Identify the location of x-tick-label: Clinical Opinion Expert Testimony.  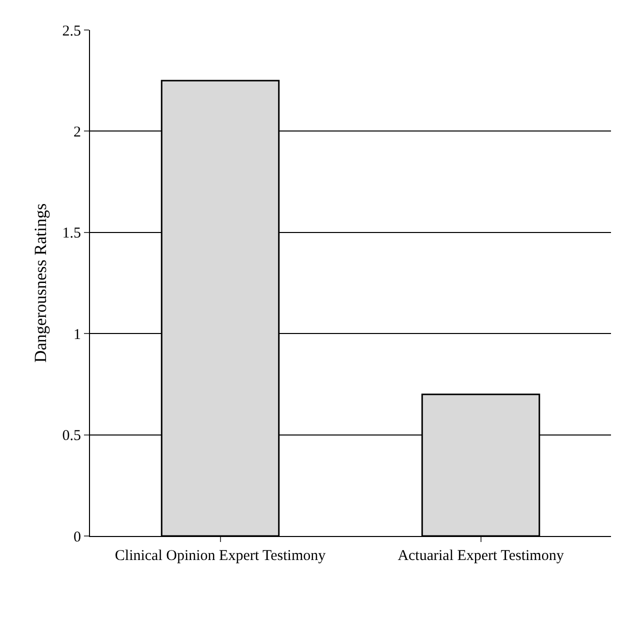
(220, 556).